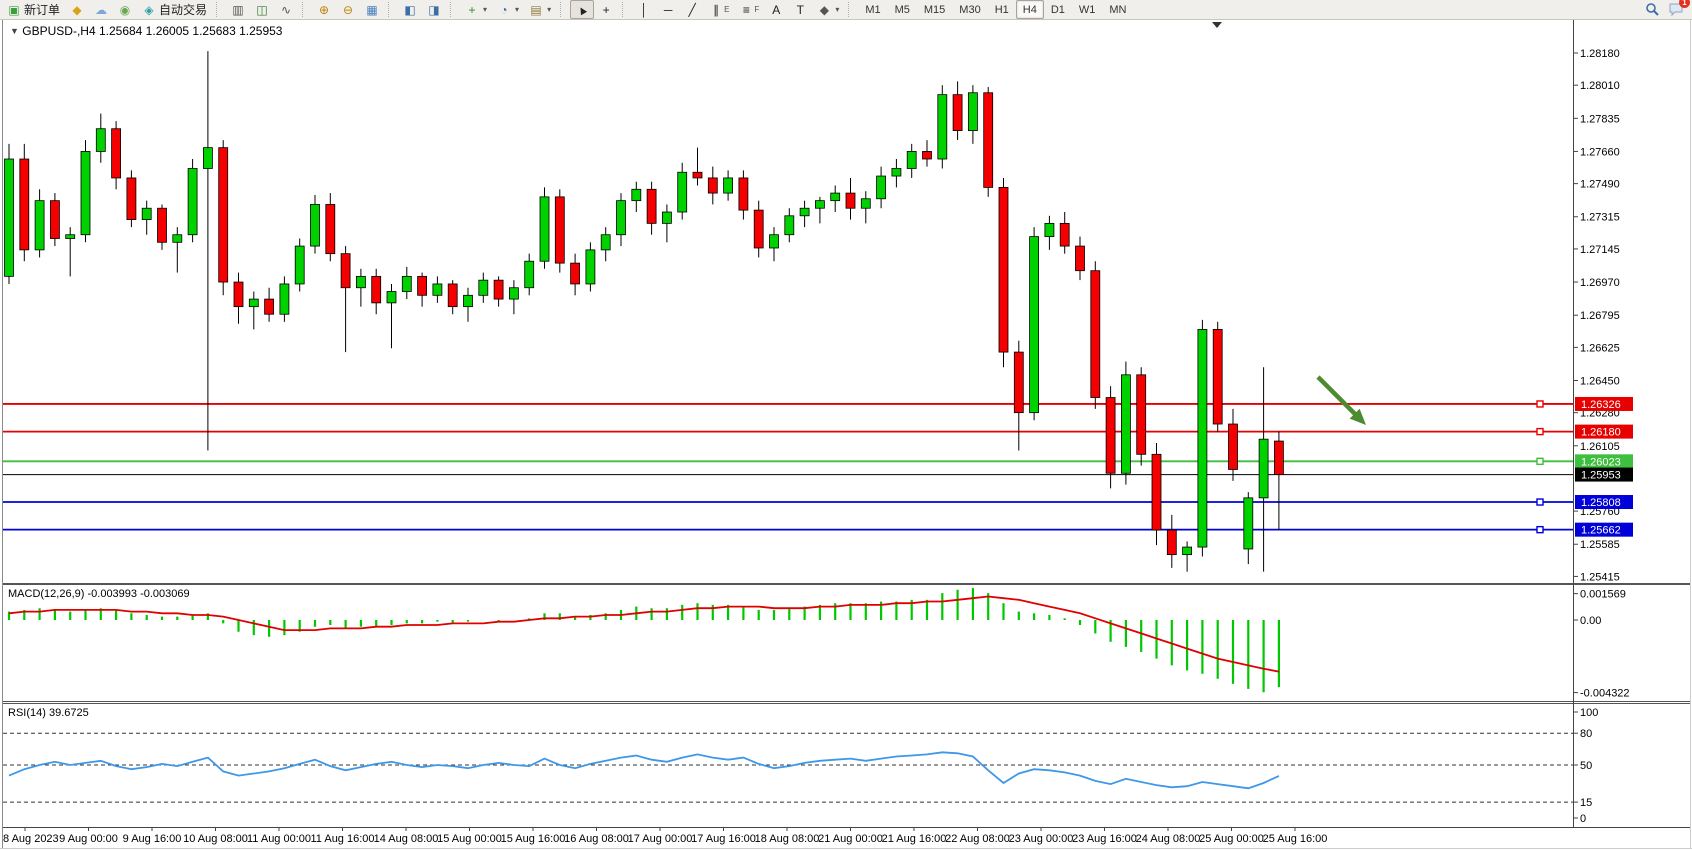  I want to click on symbol-dropdown-icon: ▼, so click(14, 31).